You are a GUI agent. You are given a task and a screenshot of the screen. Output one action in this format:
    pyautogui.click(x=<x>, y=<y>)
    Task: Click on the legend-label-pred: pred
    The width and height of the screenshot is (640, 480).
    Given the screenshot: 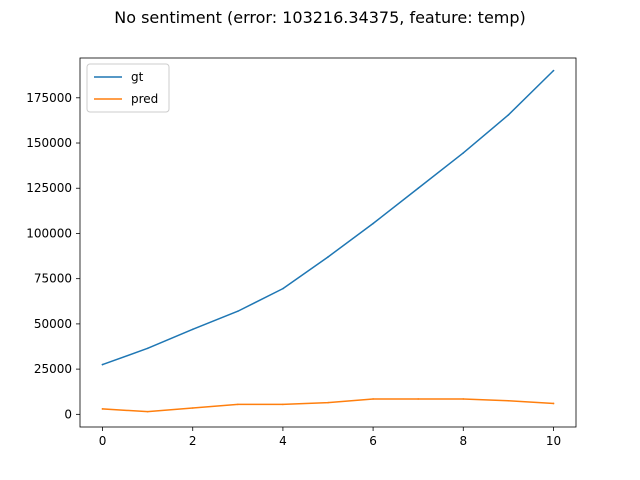 What is the action you would take?
    pyautogui.click(x=144, y=99)
    